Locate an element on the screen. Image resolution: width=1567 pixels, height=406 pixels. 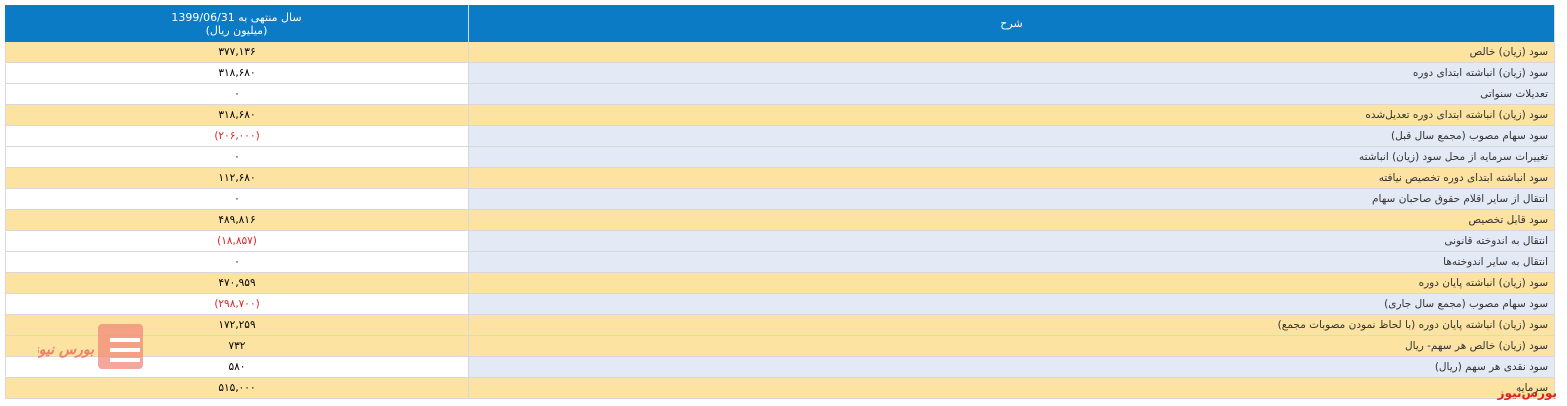
table-row: ۳۱۸,۶۸۰ سود (زیان) انباشته ابتدای دوره is located at coordinates (780, 73).